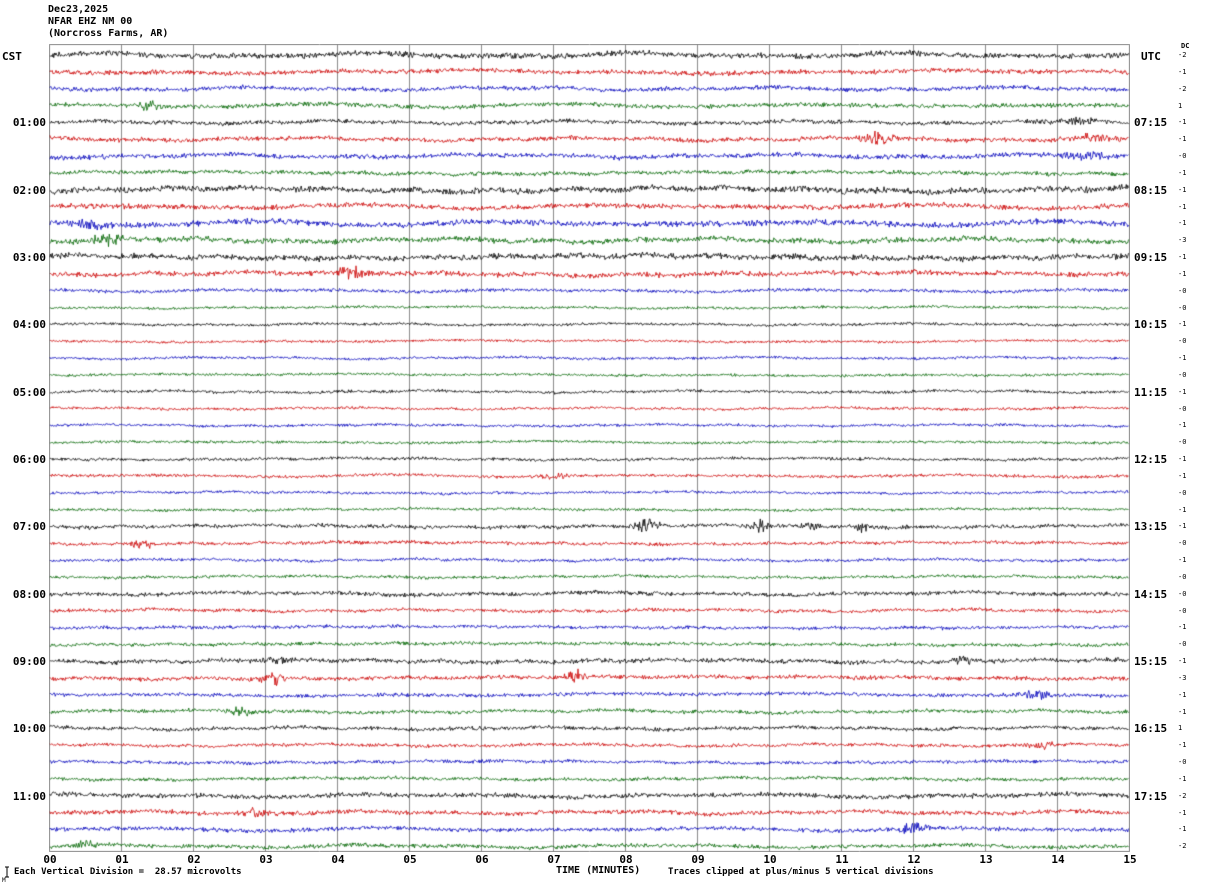 The width and height of the screenshot is (1210, 886). I want to click on dc-column-header: DC, so click(1185, 46).